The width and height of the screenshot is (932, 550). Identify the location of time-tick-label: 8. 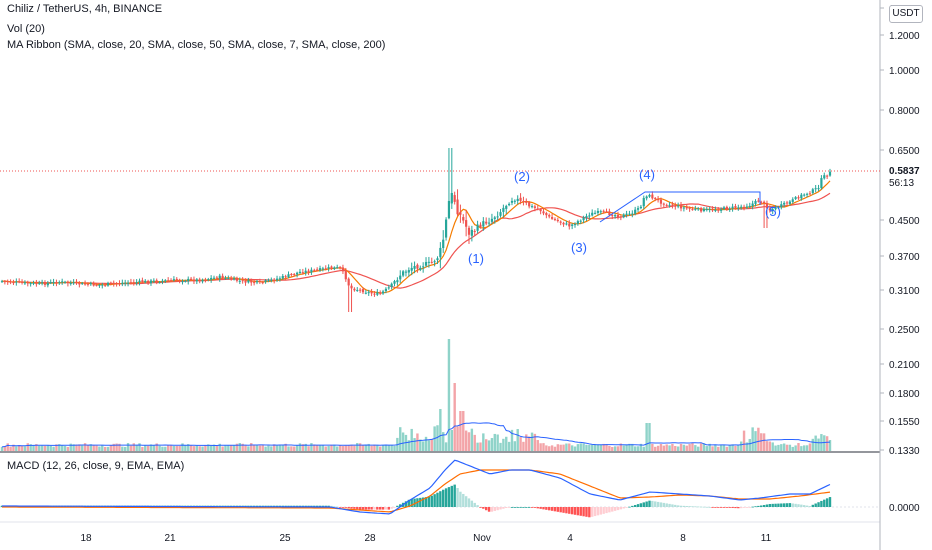
(683, 538).